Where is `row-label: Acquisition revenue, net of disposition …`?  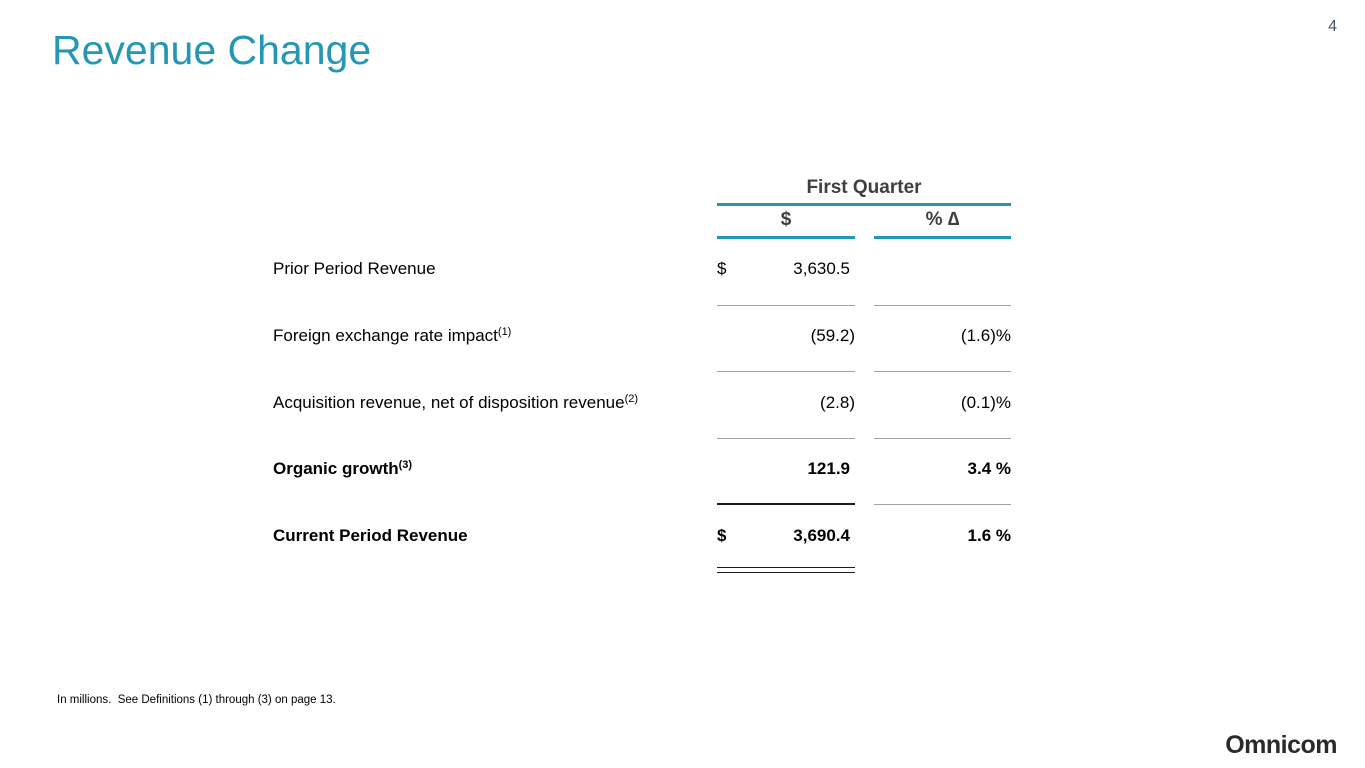
row-label: Acquisition revenue, net of disposition … is located at coordinates (456, 402).